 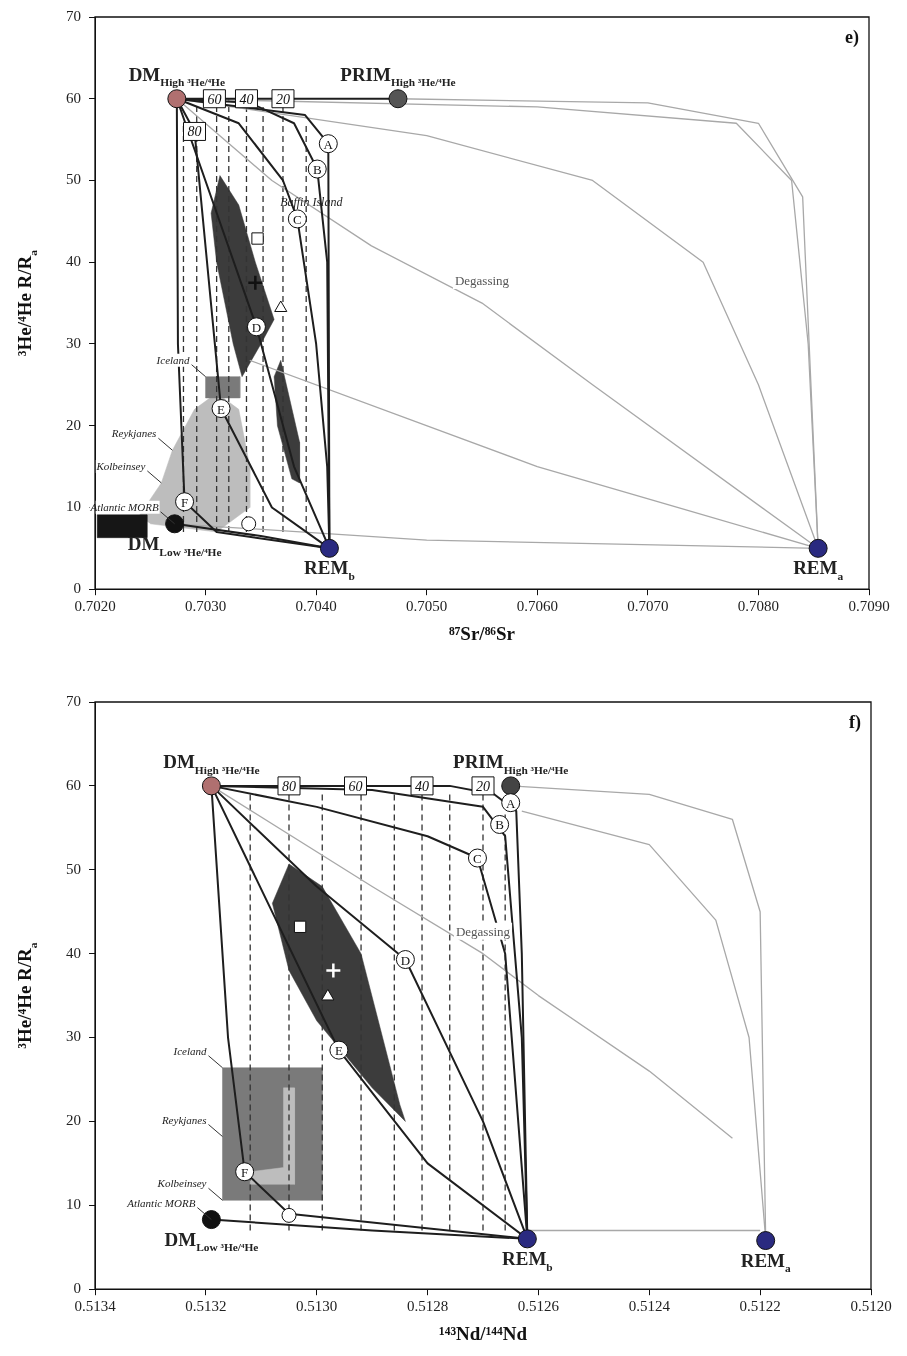 I want to click on x-tick-label: 0.5128, so click(x=427, y=1306).